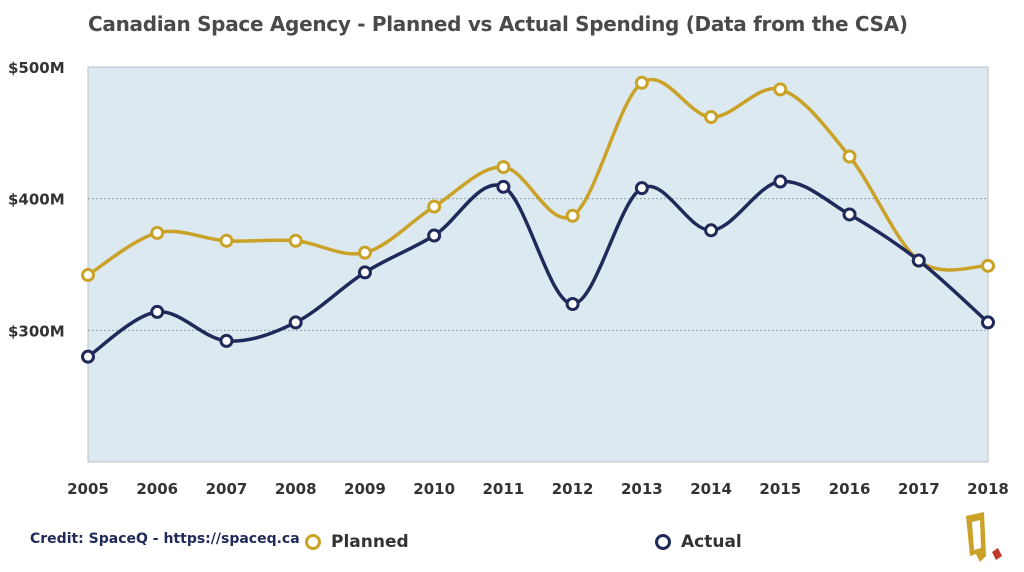  I want to click on legend-item-planned: Planned, so click(357, 542).